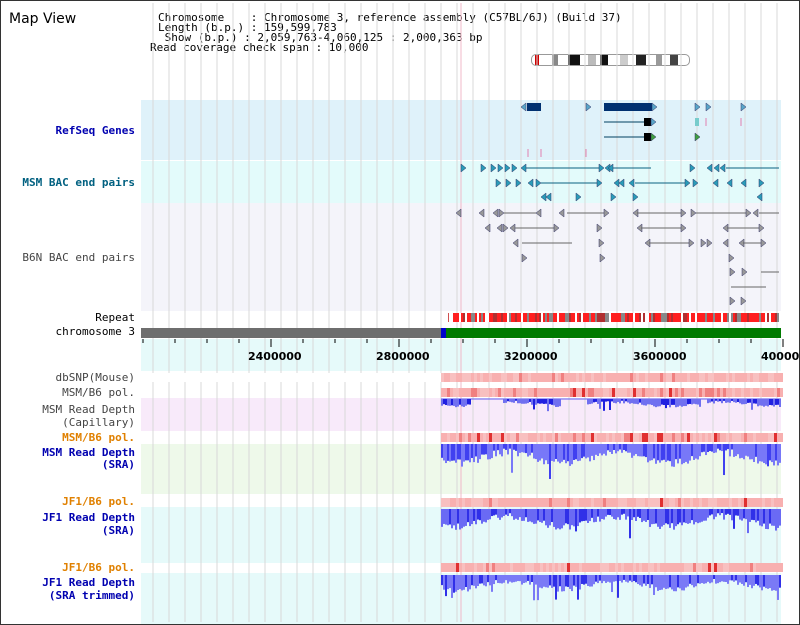 Image resolution: width=800 pixels, height=625 pixels. I want to click on jf1-depth-trim-label: JF1 Read Depth, so click(88, 582).